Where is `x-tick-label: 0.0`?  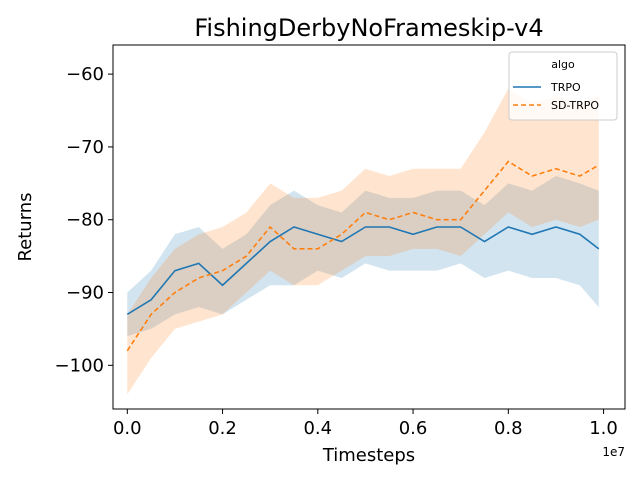
x-tick-label: 0.0 is located at coordinates (127, 428).